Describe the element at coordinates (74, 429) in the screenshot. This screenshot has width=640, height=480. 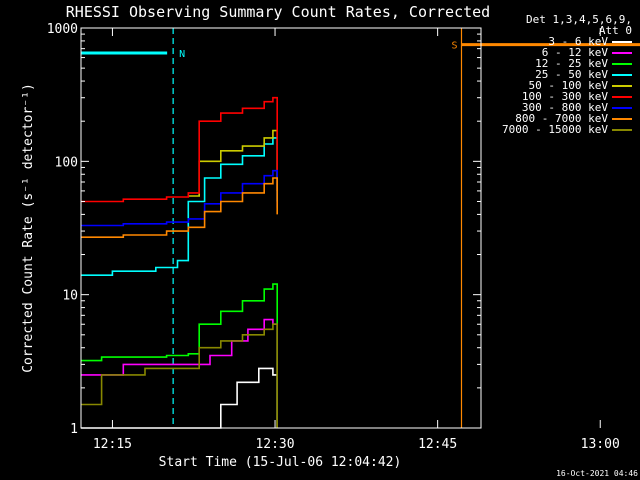
I see `y-tick-label: 1` at that location.